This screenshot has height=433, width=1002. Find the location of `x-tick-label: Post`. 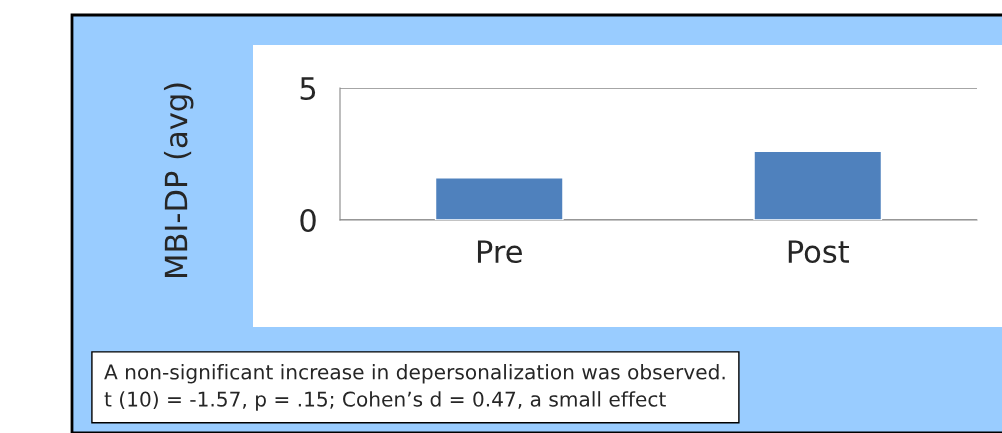

x-tick-label: Post is located at coordinates (818, 252).